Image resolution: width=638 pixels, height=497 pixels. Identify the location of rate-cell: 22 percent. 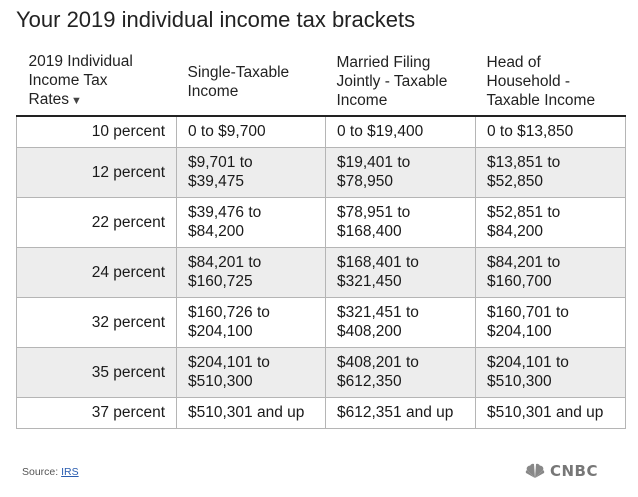
(96, 222).